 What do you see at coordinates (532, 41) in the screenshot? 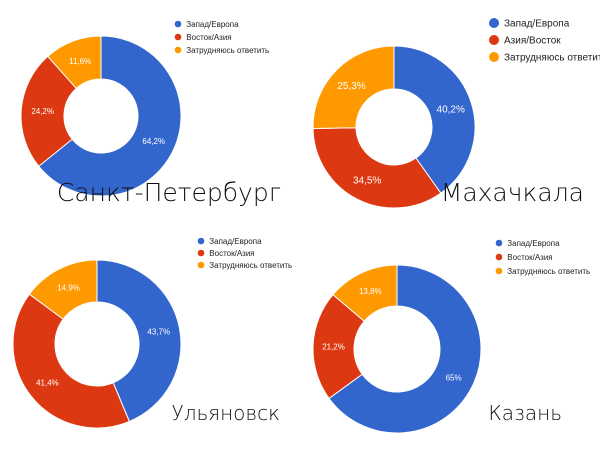
I see `legend-label: Азия/Восток` at bounding box center [532, 41].